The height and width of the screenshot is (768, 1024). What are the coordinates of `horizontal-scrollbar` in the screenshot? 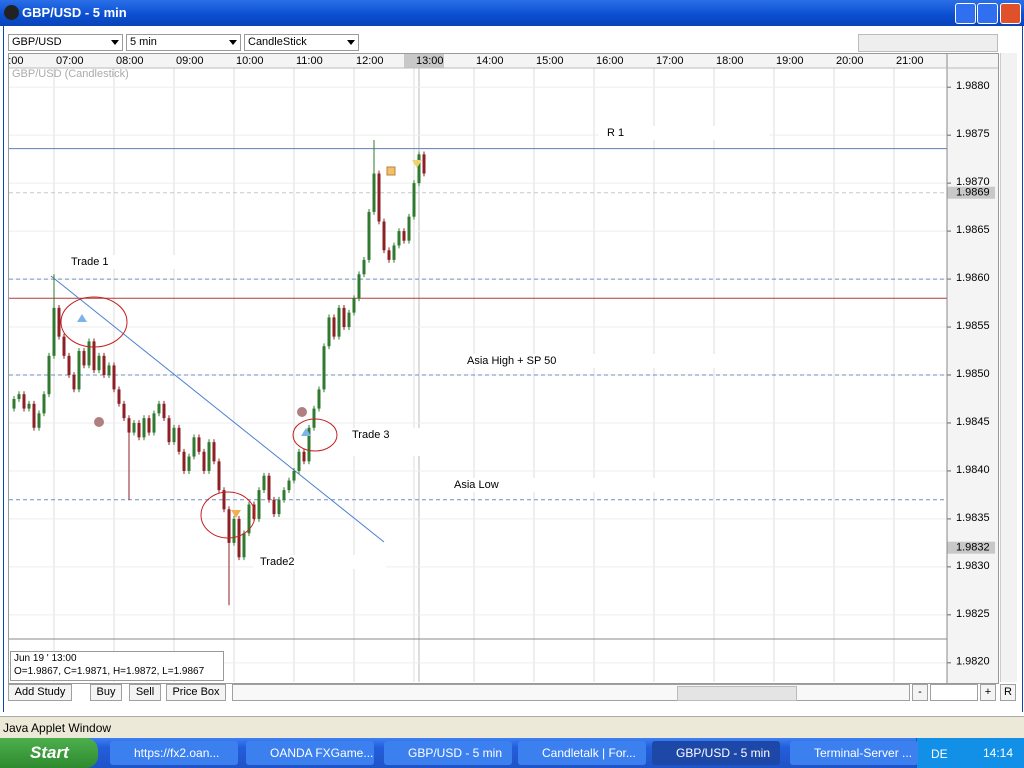 It's located at (571, 692).